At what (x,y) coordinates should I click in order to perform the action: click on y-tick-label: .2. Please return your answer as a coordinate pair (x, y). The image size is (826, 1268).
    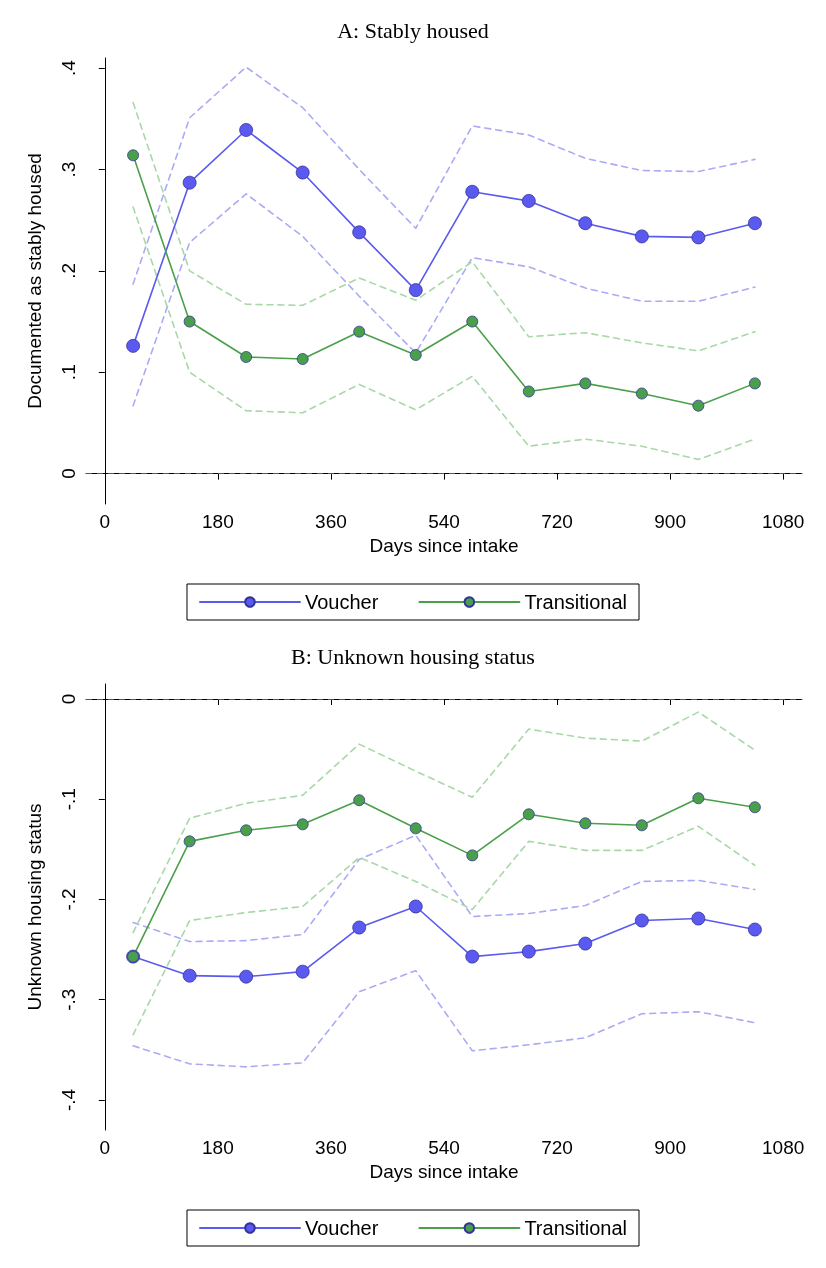
    Looking at the image, I should click on (68, 270).